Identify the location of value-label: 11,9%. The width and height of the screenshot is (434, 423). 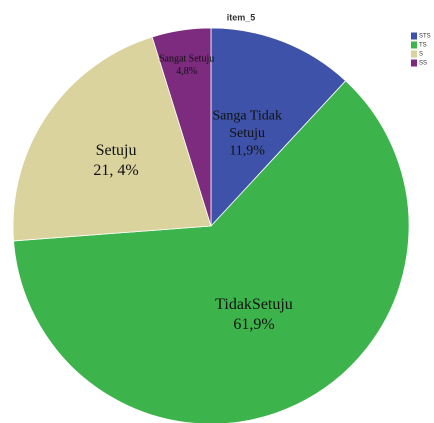
(247, 151).